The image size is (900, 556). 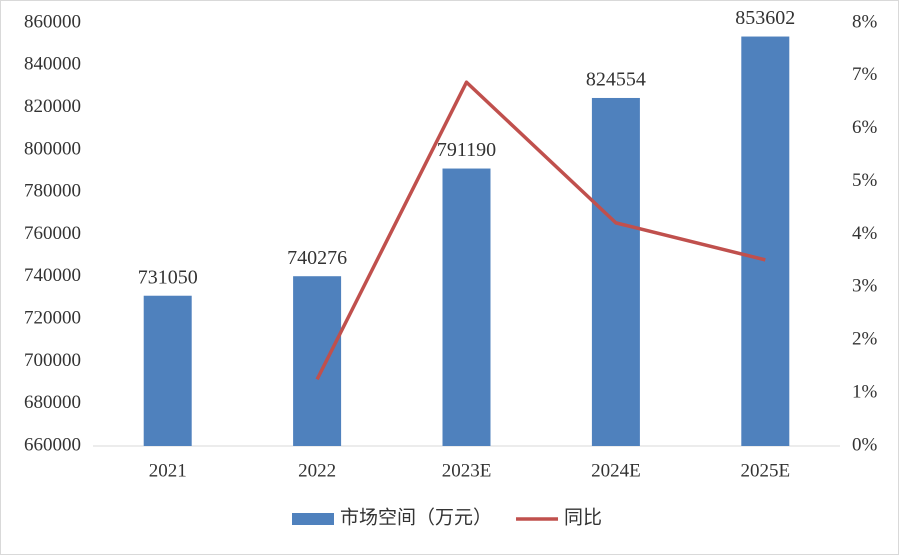 I want to click on y-tick-label: 800000, so click(x=52, y=148).